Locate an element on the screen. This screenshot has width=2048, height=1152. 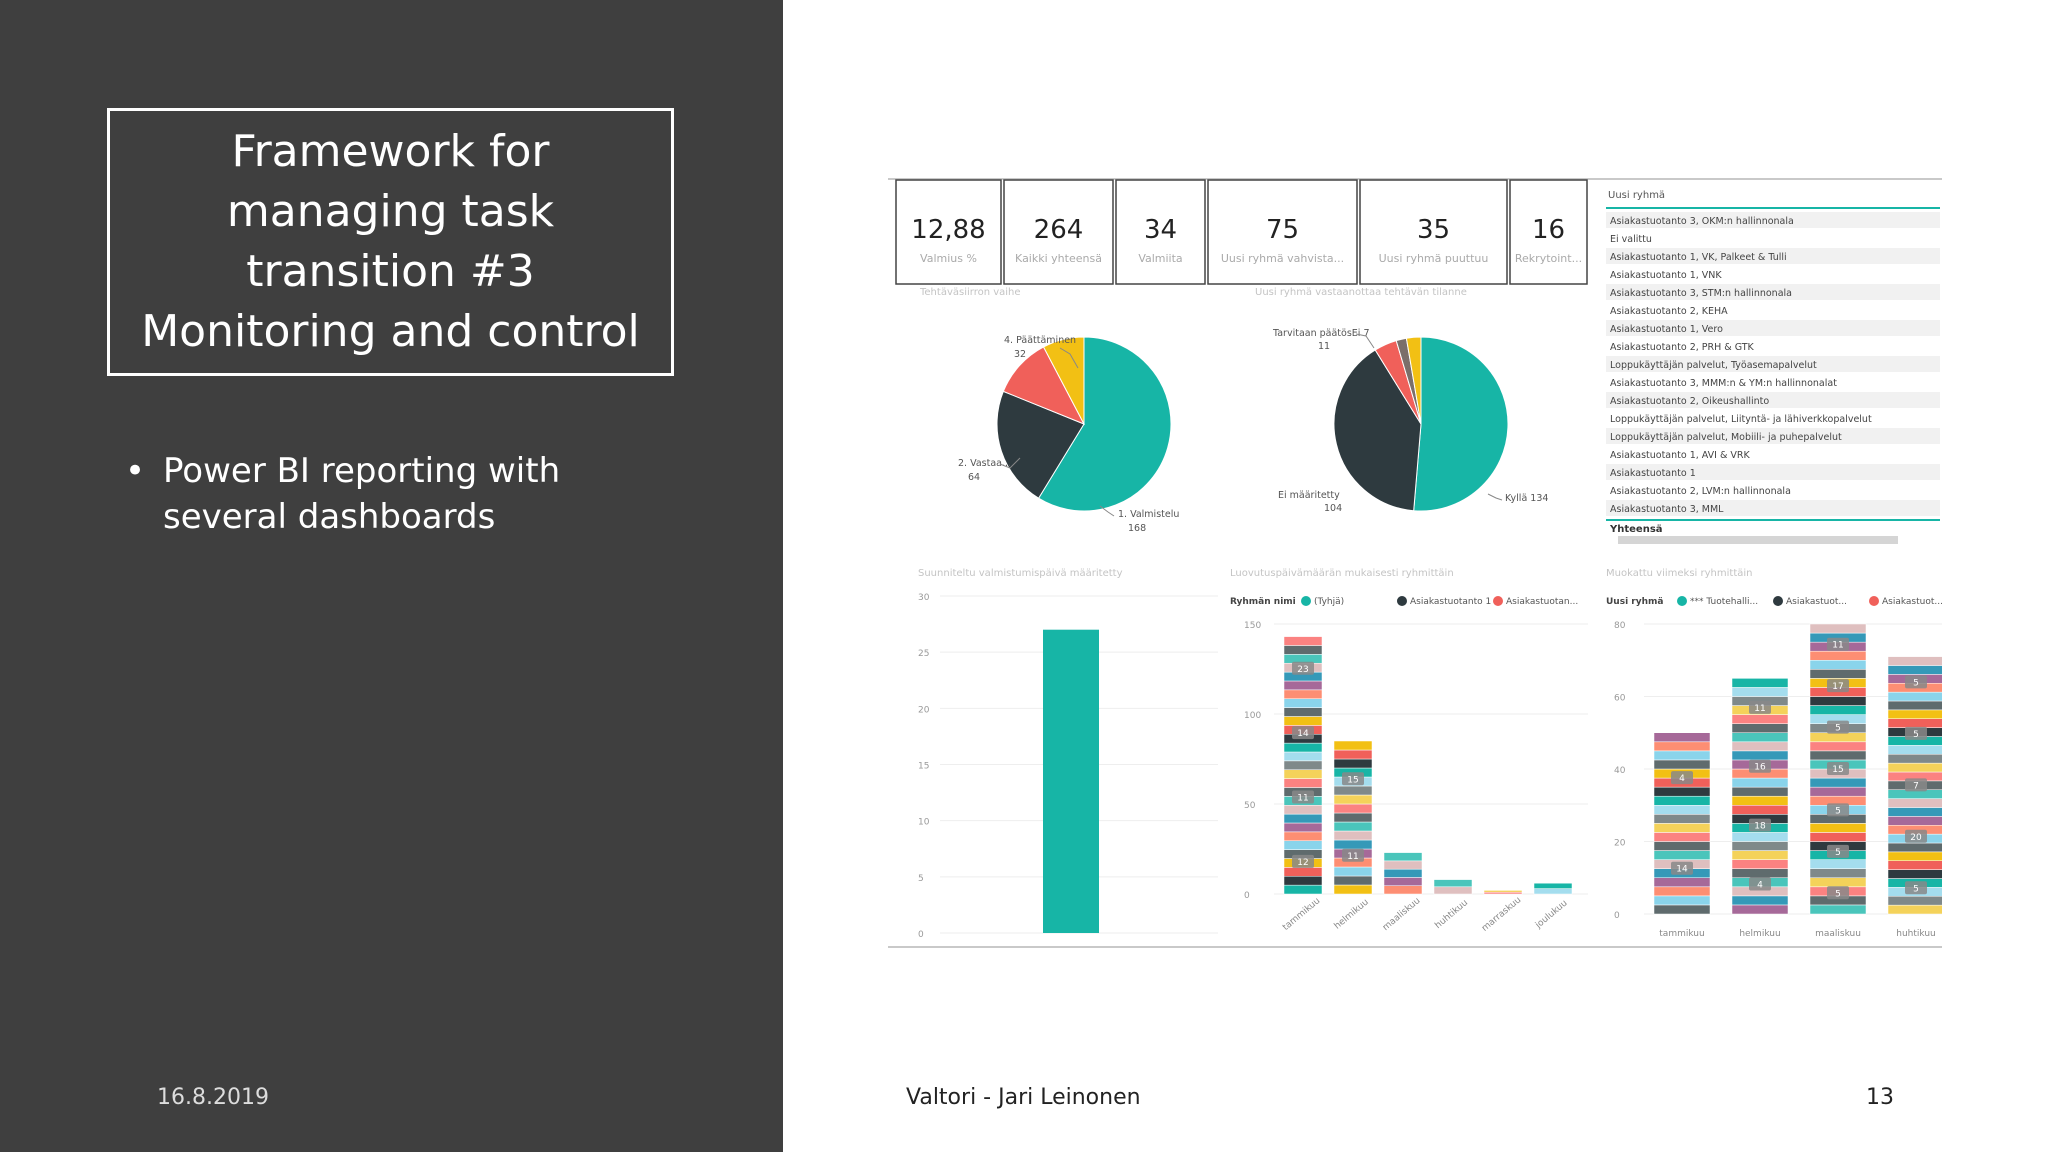
chart-title: Suunniteltu valmistumispäivä määritetty is located at coordinates (1020, 573).